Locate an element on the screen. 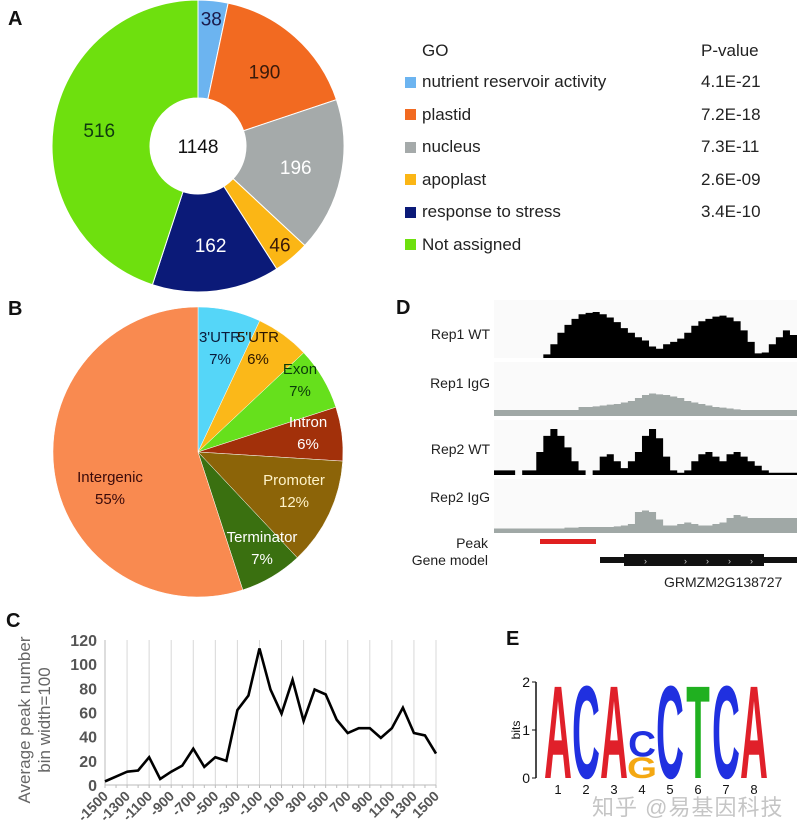  legend-item-pvalue: 2.6E-09 is located at coordinates (731, 179).